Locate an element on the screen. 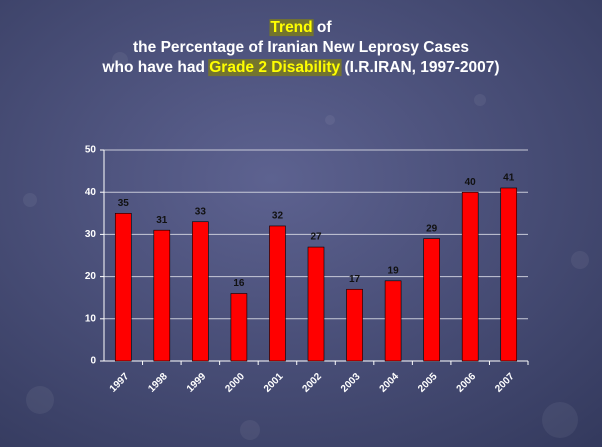  title-segment: who have had is located at coordinates (155, 67).